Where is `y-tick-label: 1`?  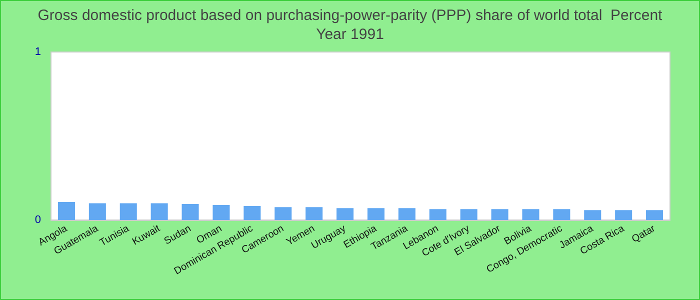 y-tick-label: 1 is located at coordinates (37, 52).